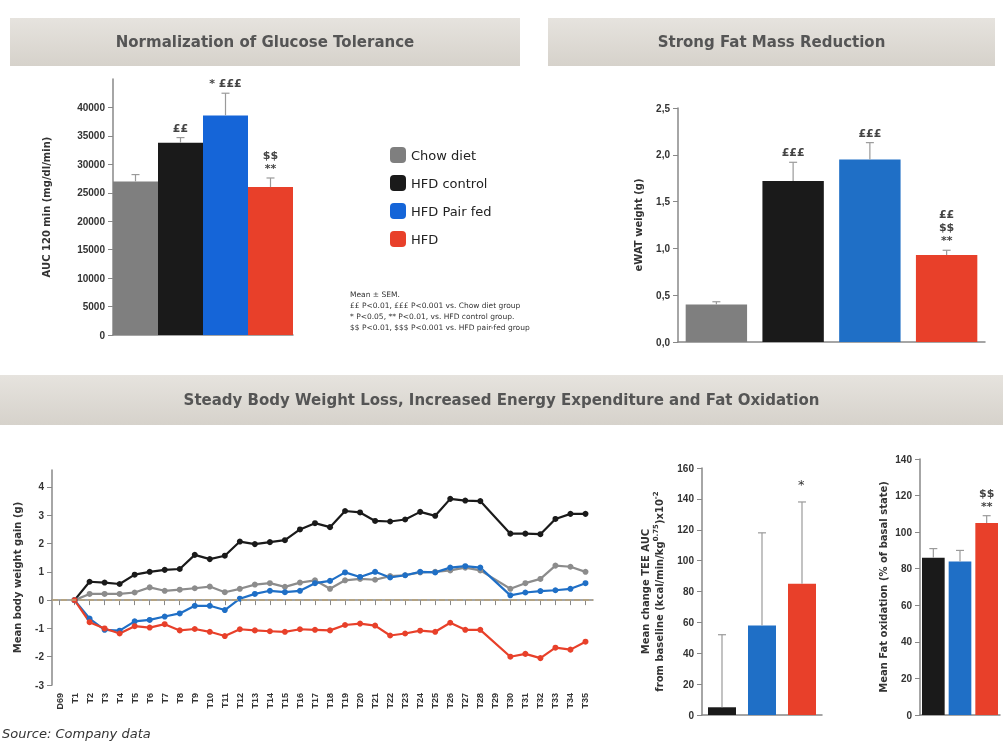 Image resolution: width=1003 pixels, height=744 pixels. Describe the element at coordinates (180, 128) in the screenshot. I see `data-label: ££` at that location.